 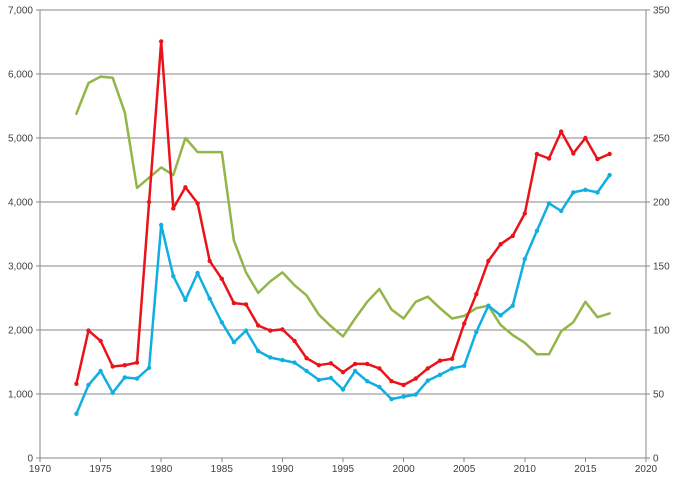 I want to click on red-series-point-2000, so click(x=403, y=385).